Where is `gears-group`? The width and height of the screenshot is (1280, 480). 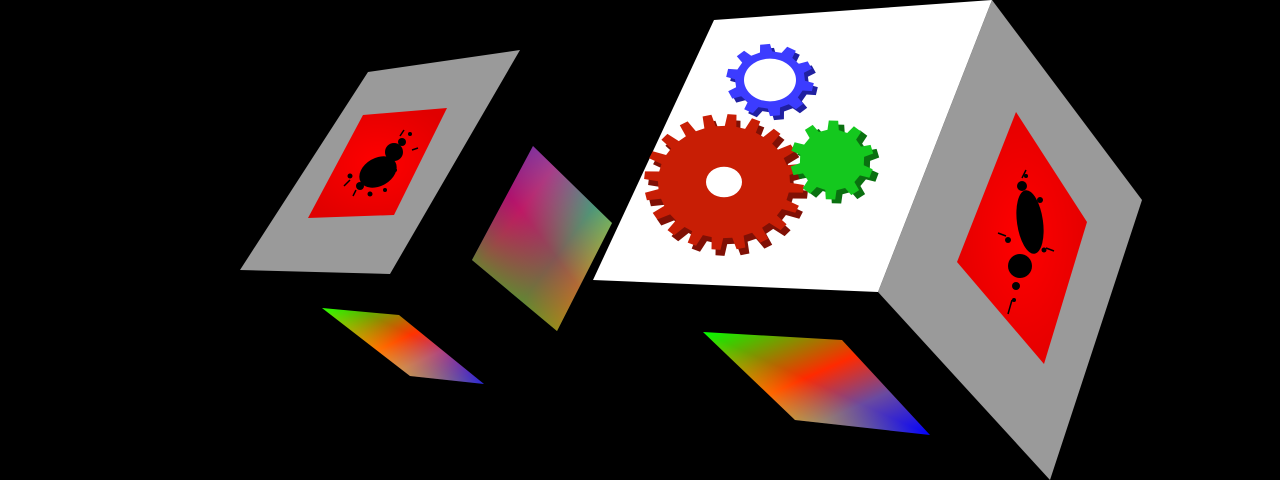
gears-group is located at coordinates (762, 149).